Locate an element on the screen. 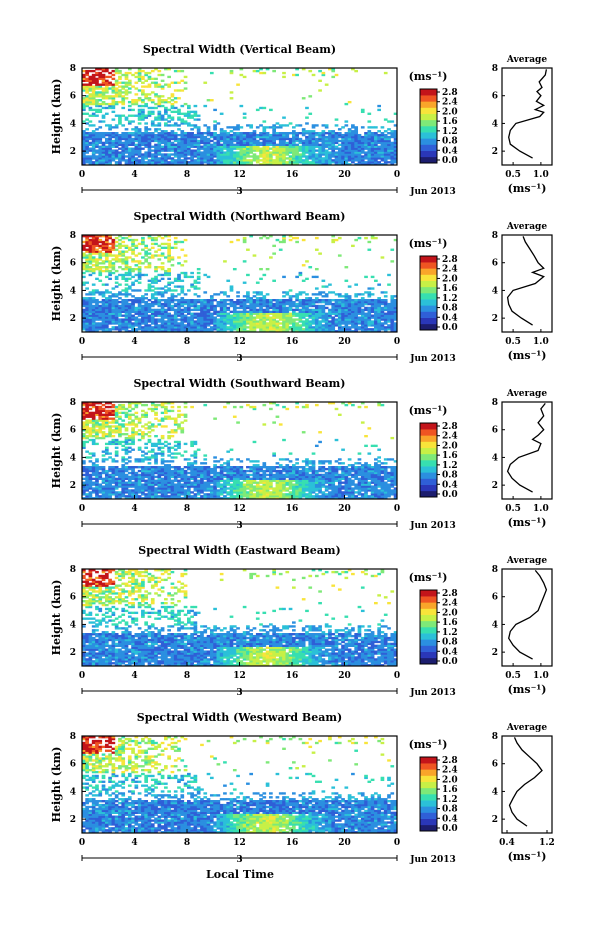 This screenshot has height=929, width=613. colorbar-swatch is located at coordinates (428, 123).